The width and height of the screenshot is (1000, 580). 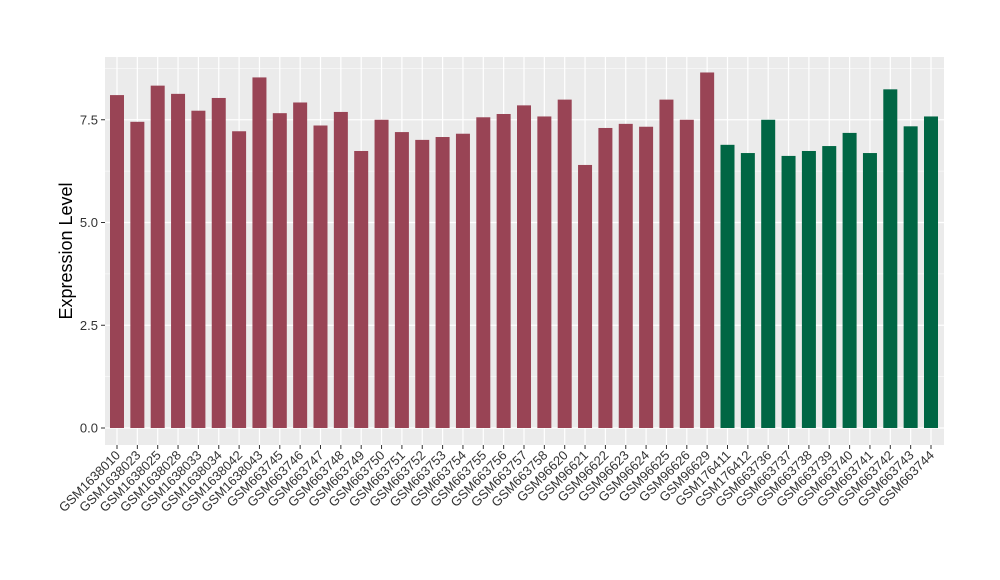 What do you see at coordinates (218, 262) in the screenshot?
I see `bar-GSM1638034` at bounding box center [218, 262].